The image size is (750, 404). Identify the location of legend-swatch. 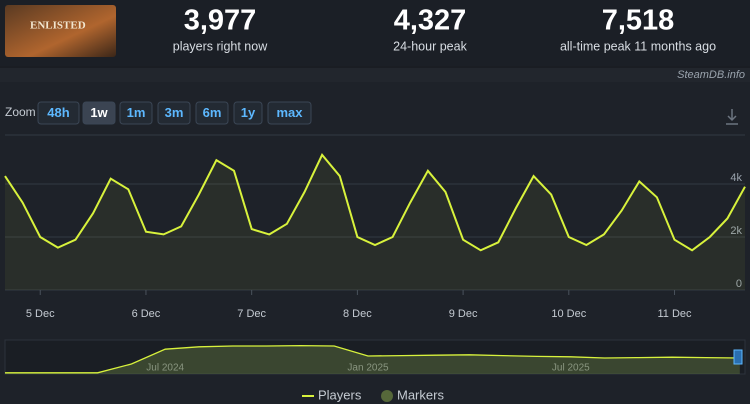
(387, 396).